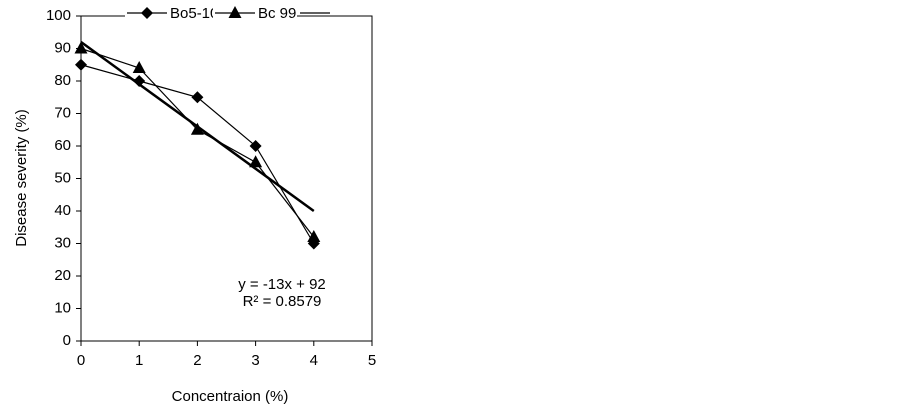 Image resolution: width=902 pixels, height=414 pixels. What do you see at coordinates (62, 145) in the screenshot?
I see `y-tick-label: 60` at bounding box center [62, 145].